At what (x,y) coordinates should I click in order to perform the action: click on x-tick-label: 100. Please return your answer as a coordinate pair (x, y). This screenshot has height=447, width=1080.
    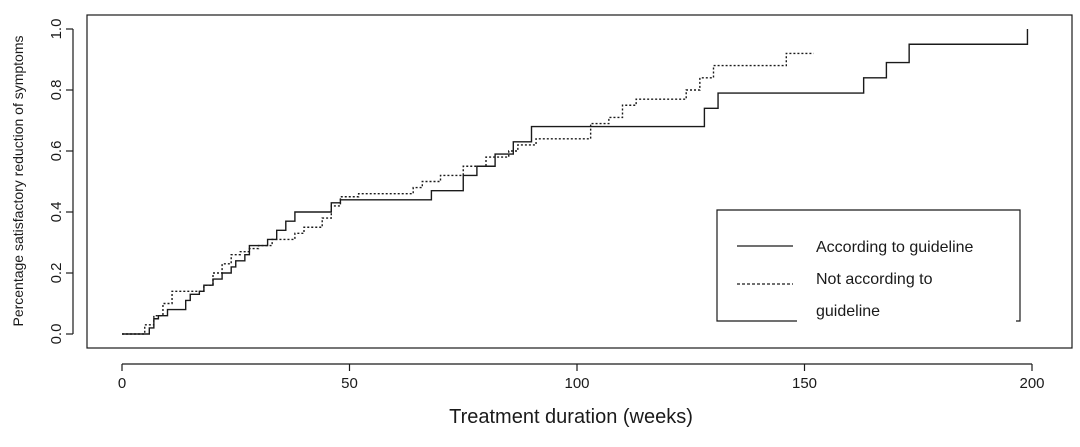
    Looking at the image, I should click on (576, 383).